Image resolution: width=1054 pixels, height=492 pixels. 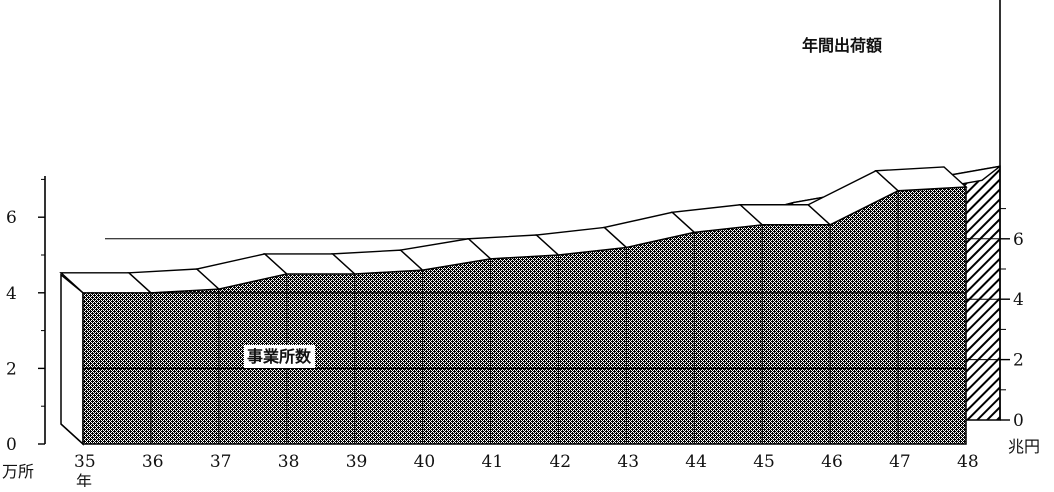 I want to click on x-tick-label: 35, so click(x=85, y=462).